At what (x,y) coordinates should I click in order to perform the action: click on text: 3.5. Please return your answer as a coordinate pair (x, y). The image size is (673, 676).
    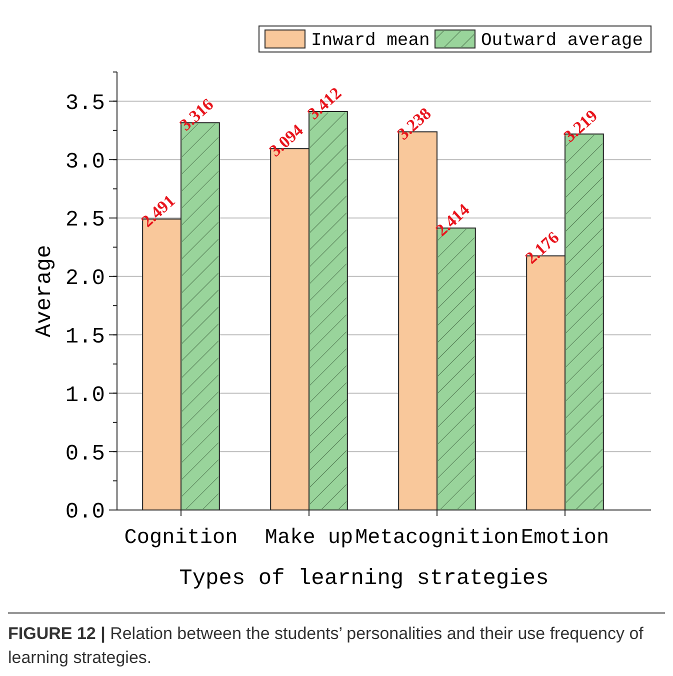
    Looking at the image, I should click on (85, 103).